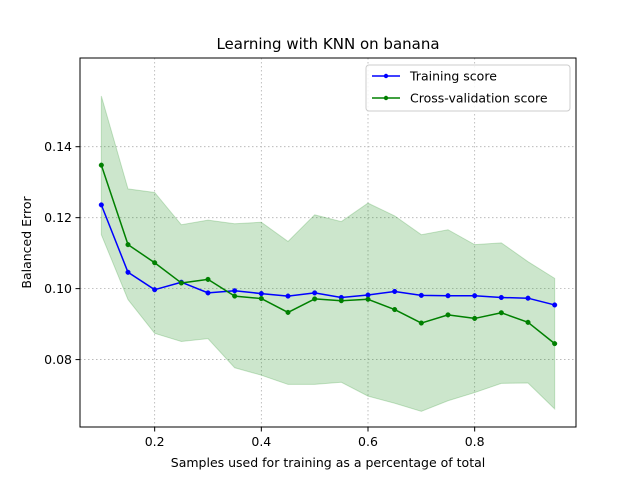 The image size is (640, 480). Describe the element at coordinates (26, 242) in the screenshot. I see `y-axis-label: Balanced Error` at that location.